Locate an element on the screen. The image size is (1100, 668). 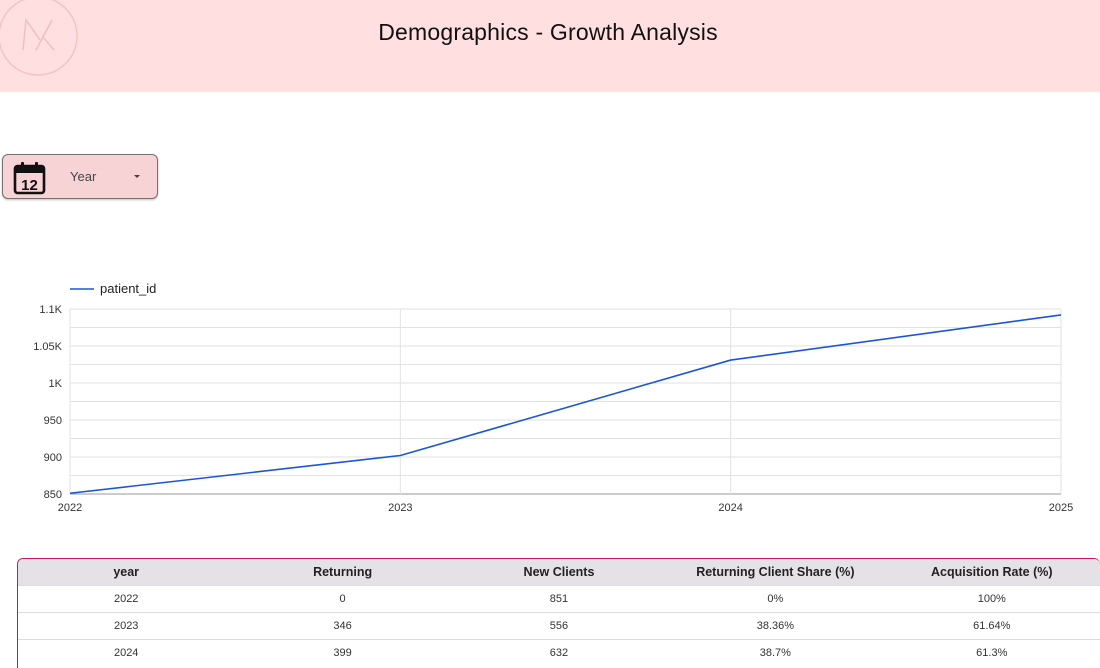
table-cell: 851 is located at coordinates (559, 599).